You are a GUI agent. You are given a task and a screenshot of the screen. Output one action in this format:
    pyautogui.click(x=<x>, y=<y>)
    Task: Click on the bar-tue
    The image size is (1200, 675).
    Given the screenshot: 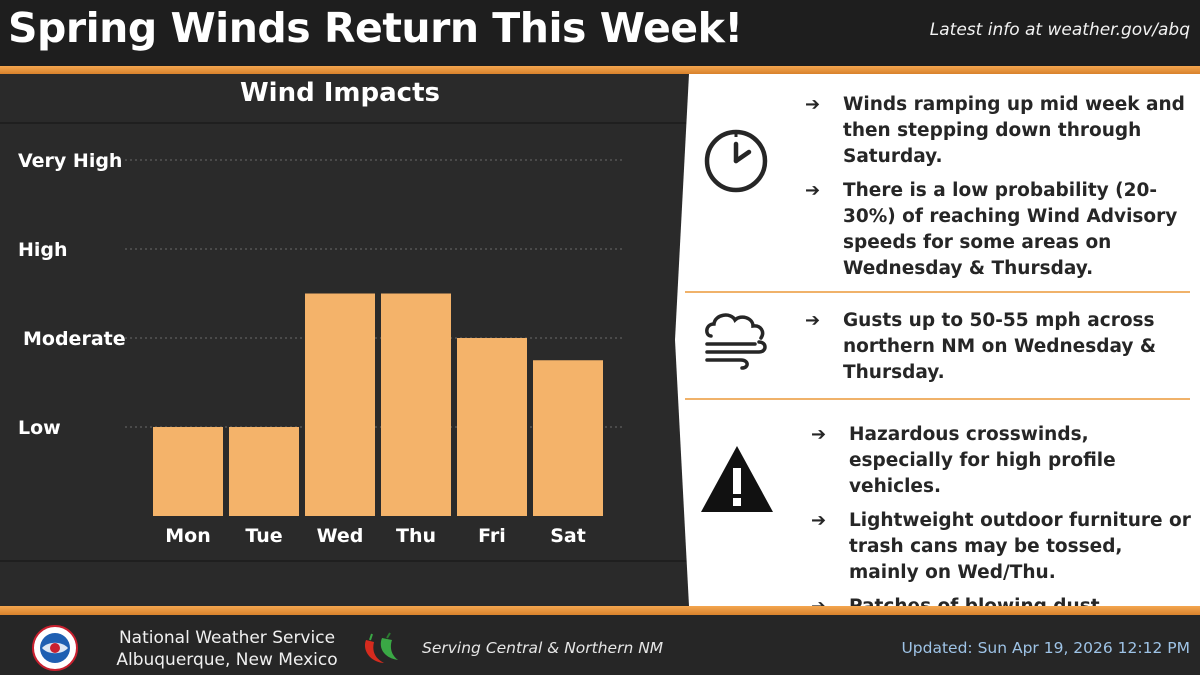 What is the action you would take?
    pyautogui.click(x=264, y=471)
    